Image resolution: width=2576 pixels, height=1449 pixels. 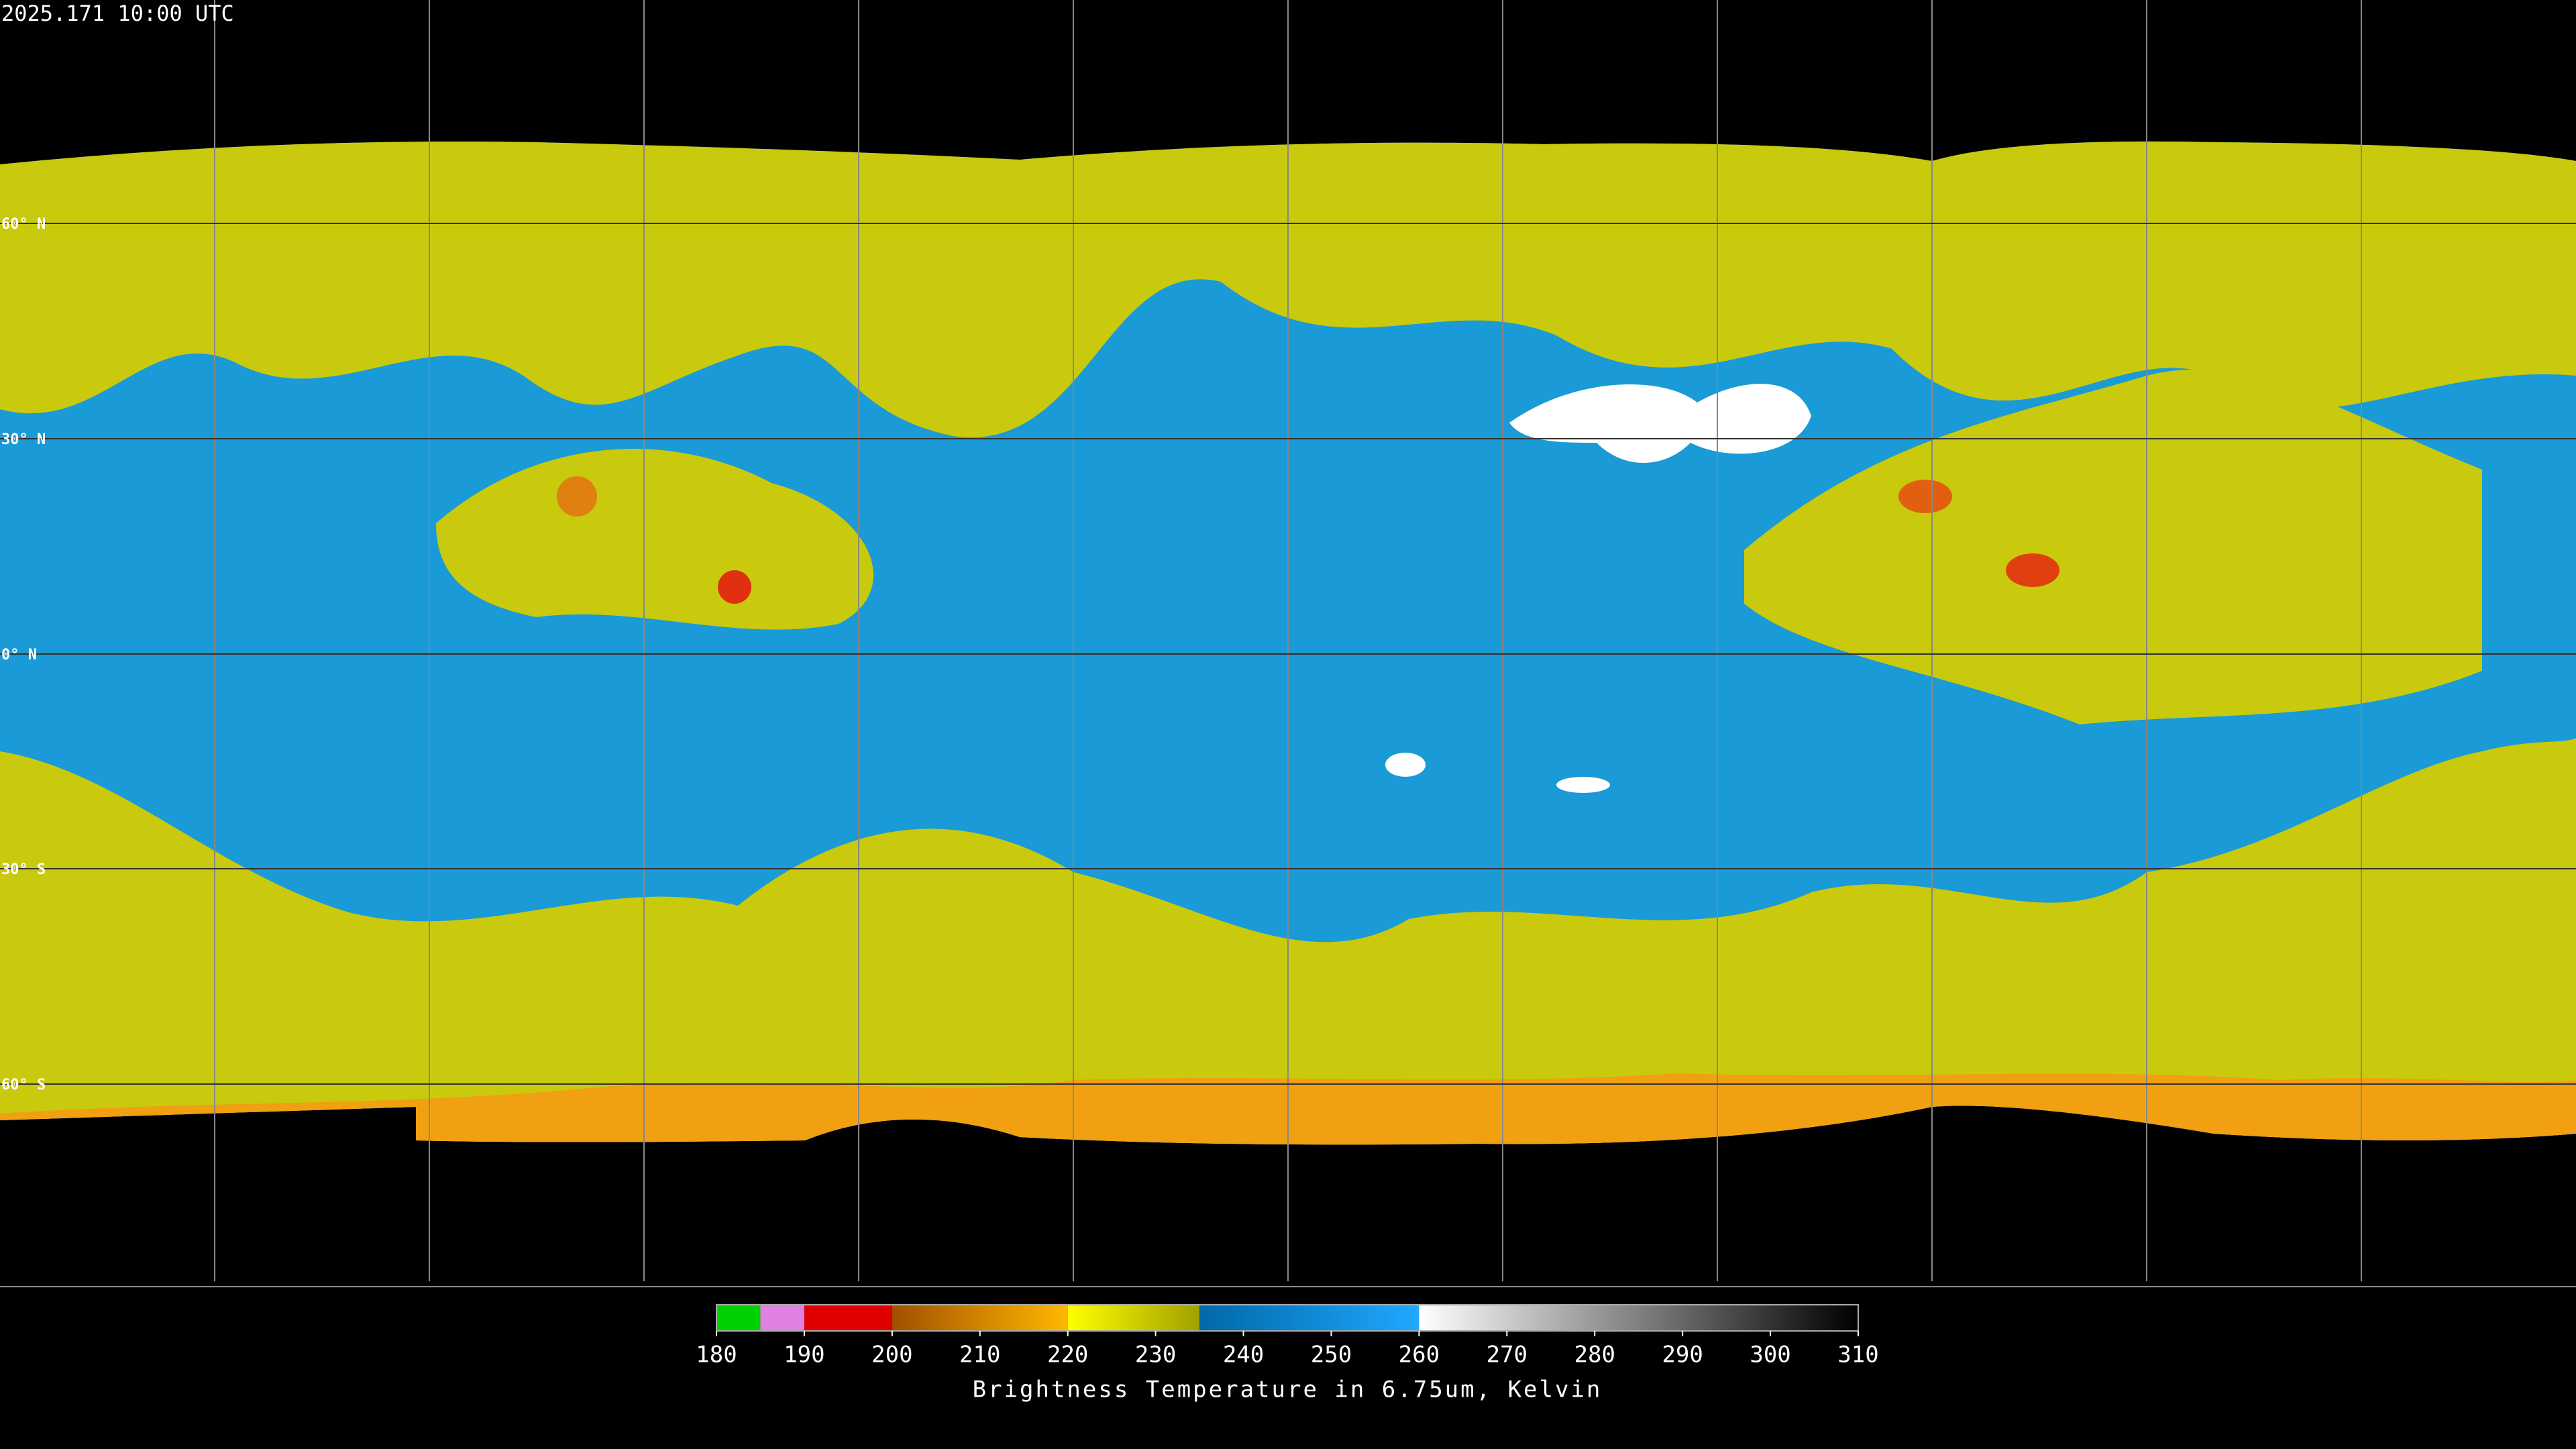 What do you see at coordinates (804, 1355) in the screenshot?
I see `colorbar-tick-label: 190` at bounding box center [804, 1355].